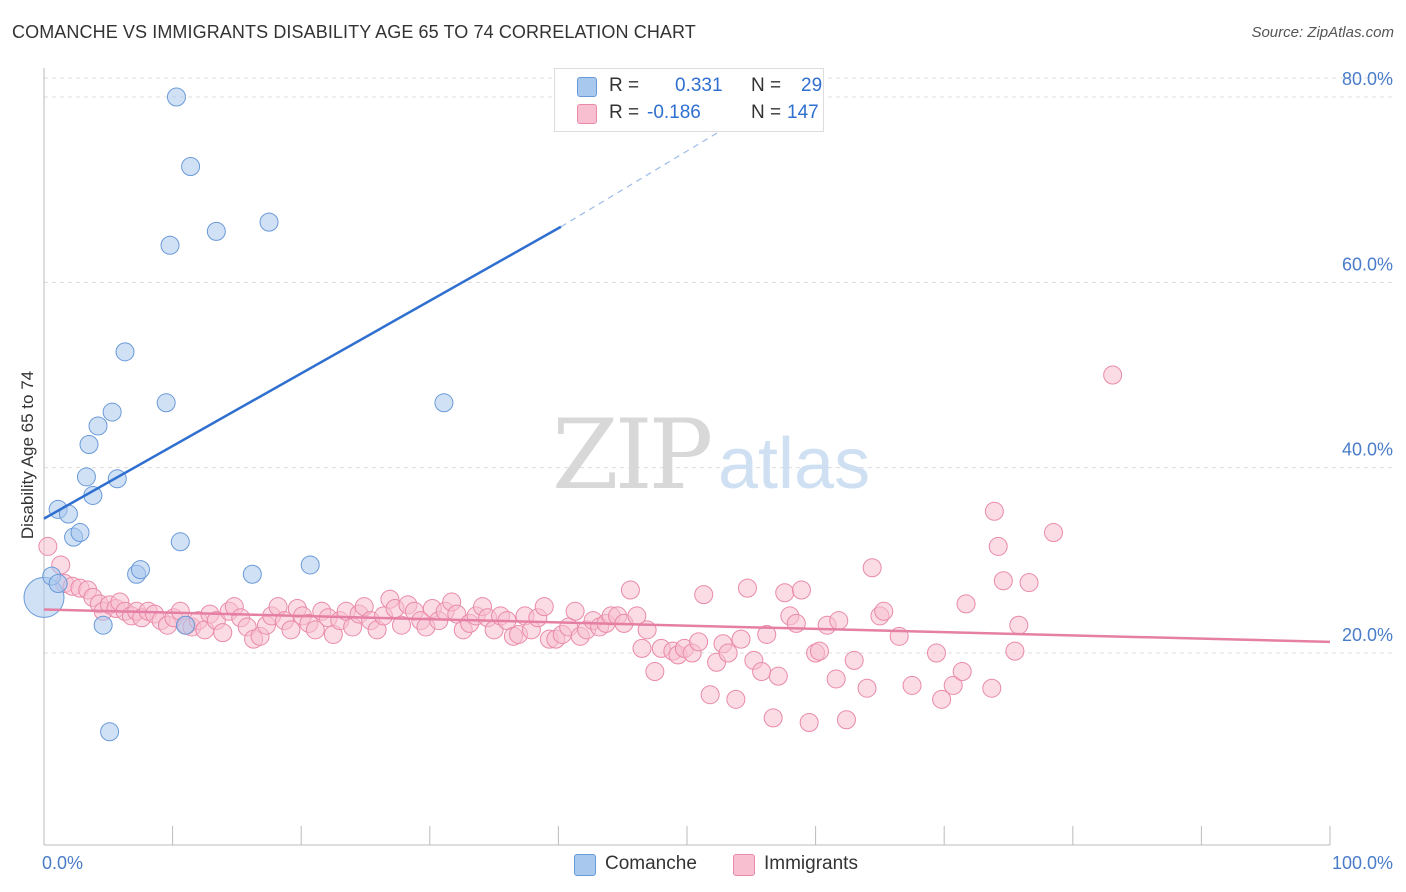 The height and width of the screenshot is (892, 1406). Describe the element at coordinates (1367, 357) in the screenshot. I see `y-tick-labels: 20.0% 40.0% 60.0% 80.0%` at that location.